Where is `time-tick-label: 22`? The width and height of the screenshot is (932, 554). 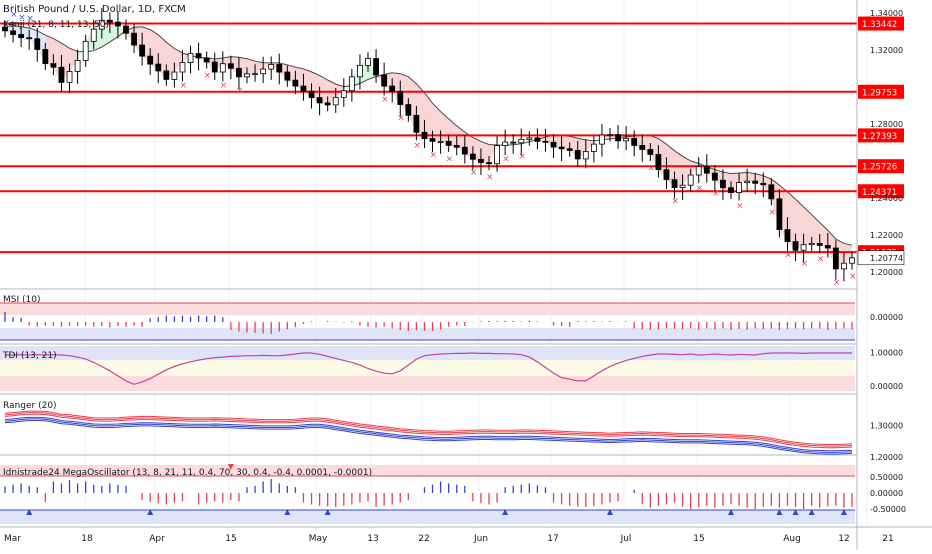
time-tick-label: 22 is located at coordinates (423, 539).